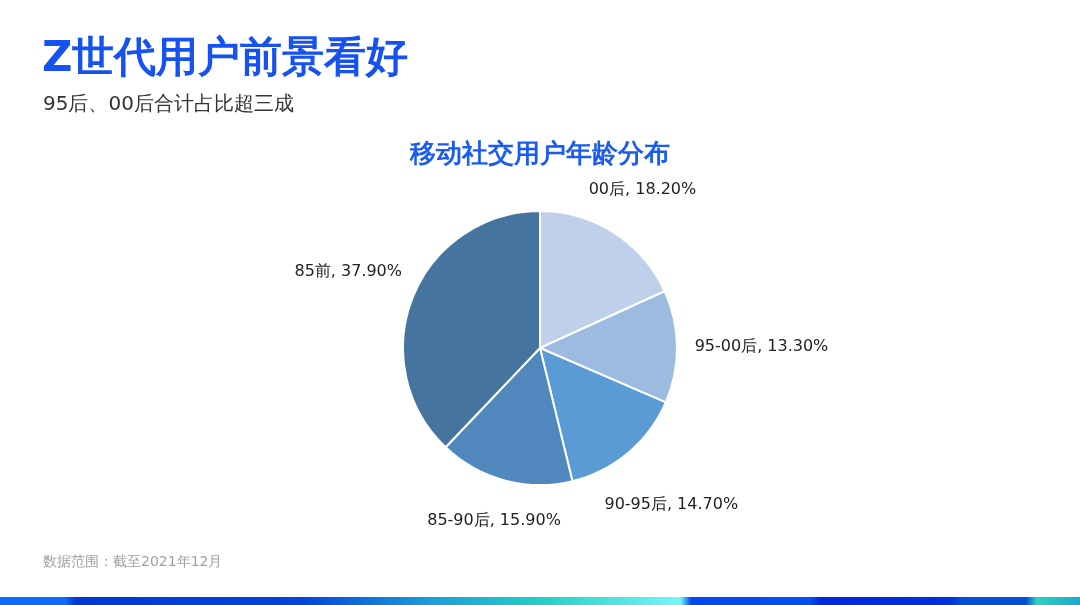  I want to click on chart-title: Z世代用户前景看好, so click(225, 57).